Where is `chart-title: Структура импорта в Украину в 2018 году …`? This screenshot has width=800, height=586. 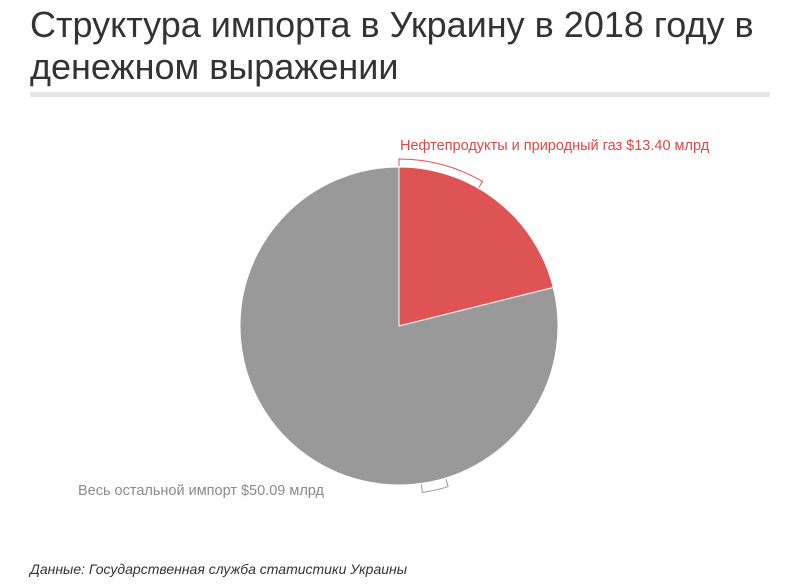 chart-title: Структура импорта в Украину в 2018 году … is located at coordinates (392, 45).